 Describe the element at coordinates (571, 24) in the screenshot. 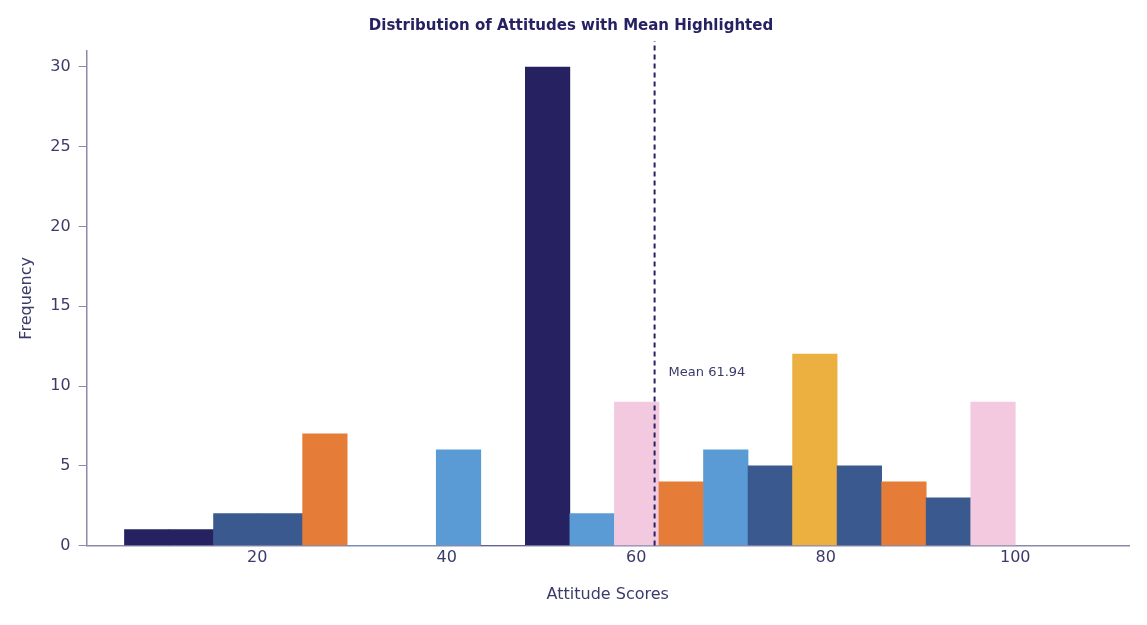

I see `chart-title: Distribution of Attitudes with Mean Highlighted` at that location.